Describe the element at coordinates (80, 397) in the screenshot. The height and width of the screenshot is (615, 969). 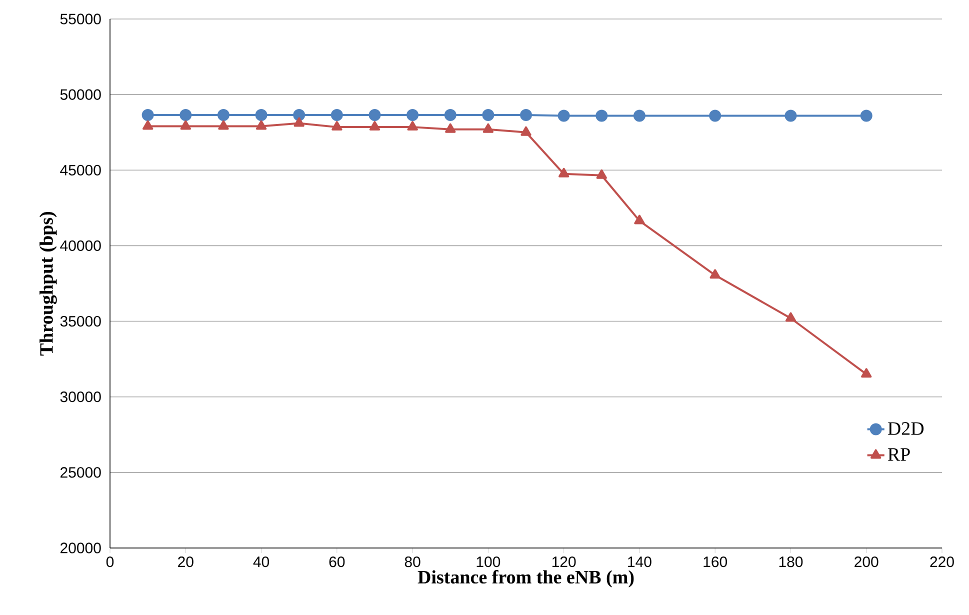
I see `y-tick-label: 30000` at that location.